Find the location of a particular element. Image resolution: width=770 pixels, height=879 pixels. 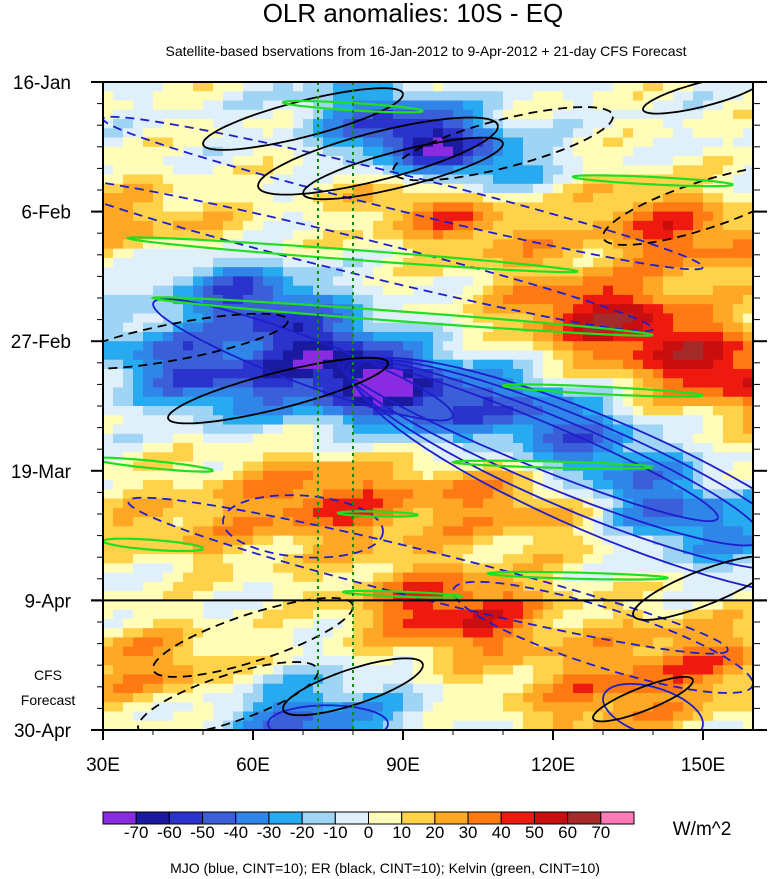

y-tick-label: 27-Feb is located at coordinates (41, 342).